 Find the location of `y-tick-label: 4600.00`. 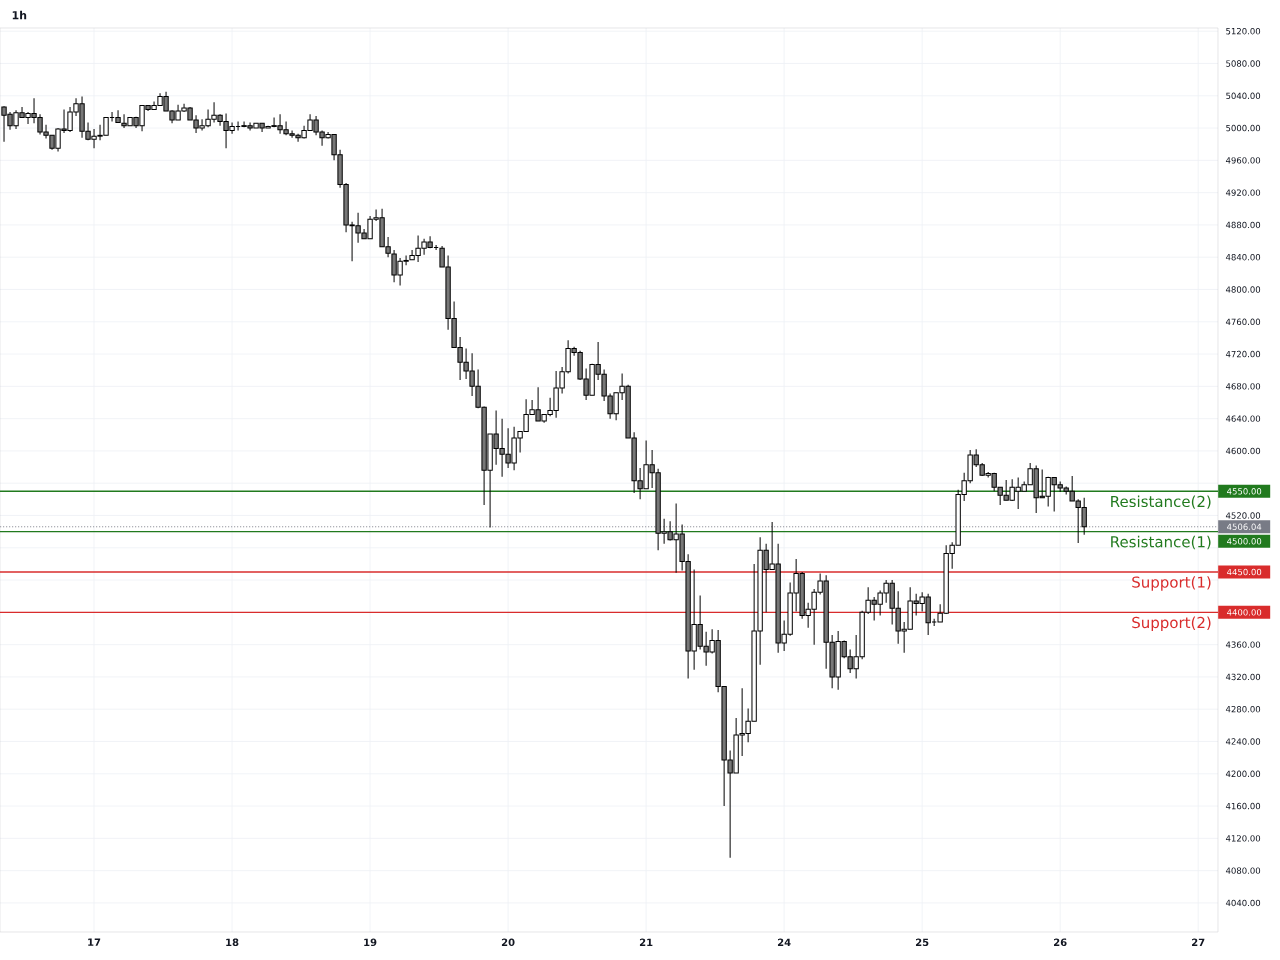

y-tick-label: 4600.00 is located at coordinates (1243, 451).